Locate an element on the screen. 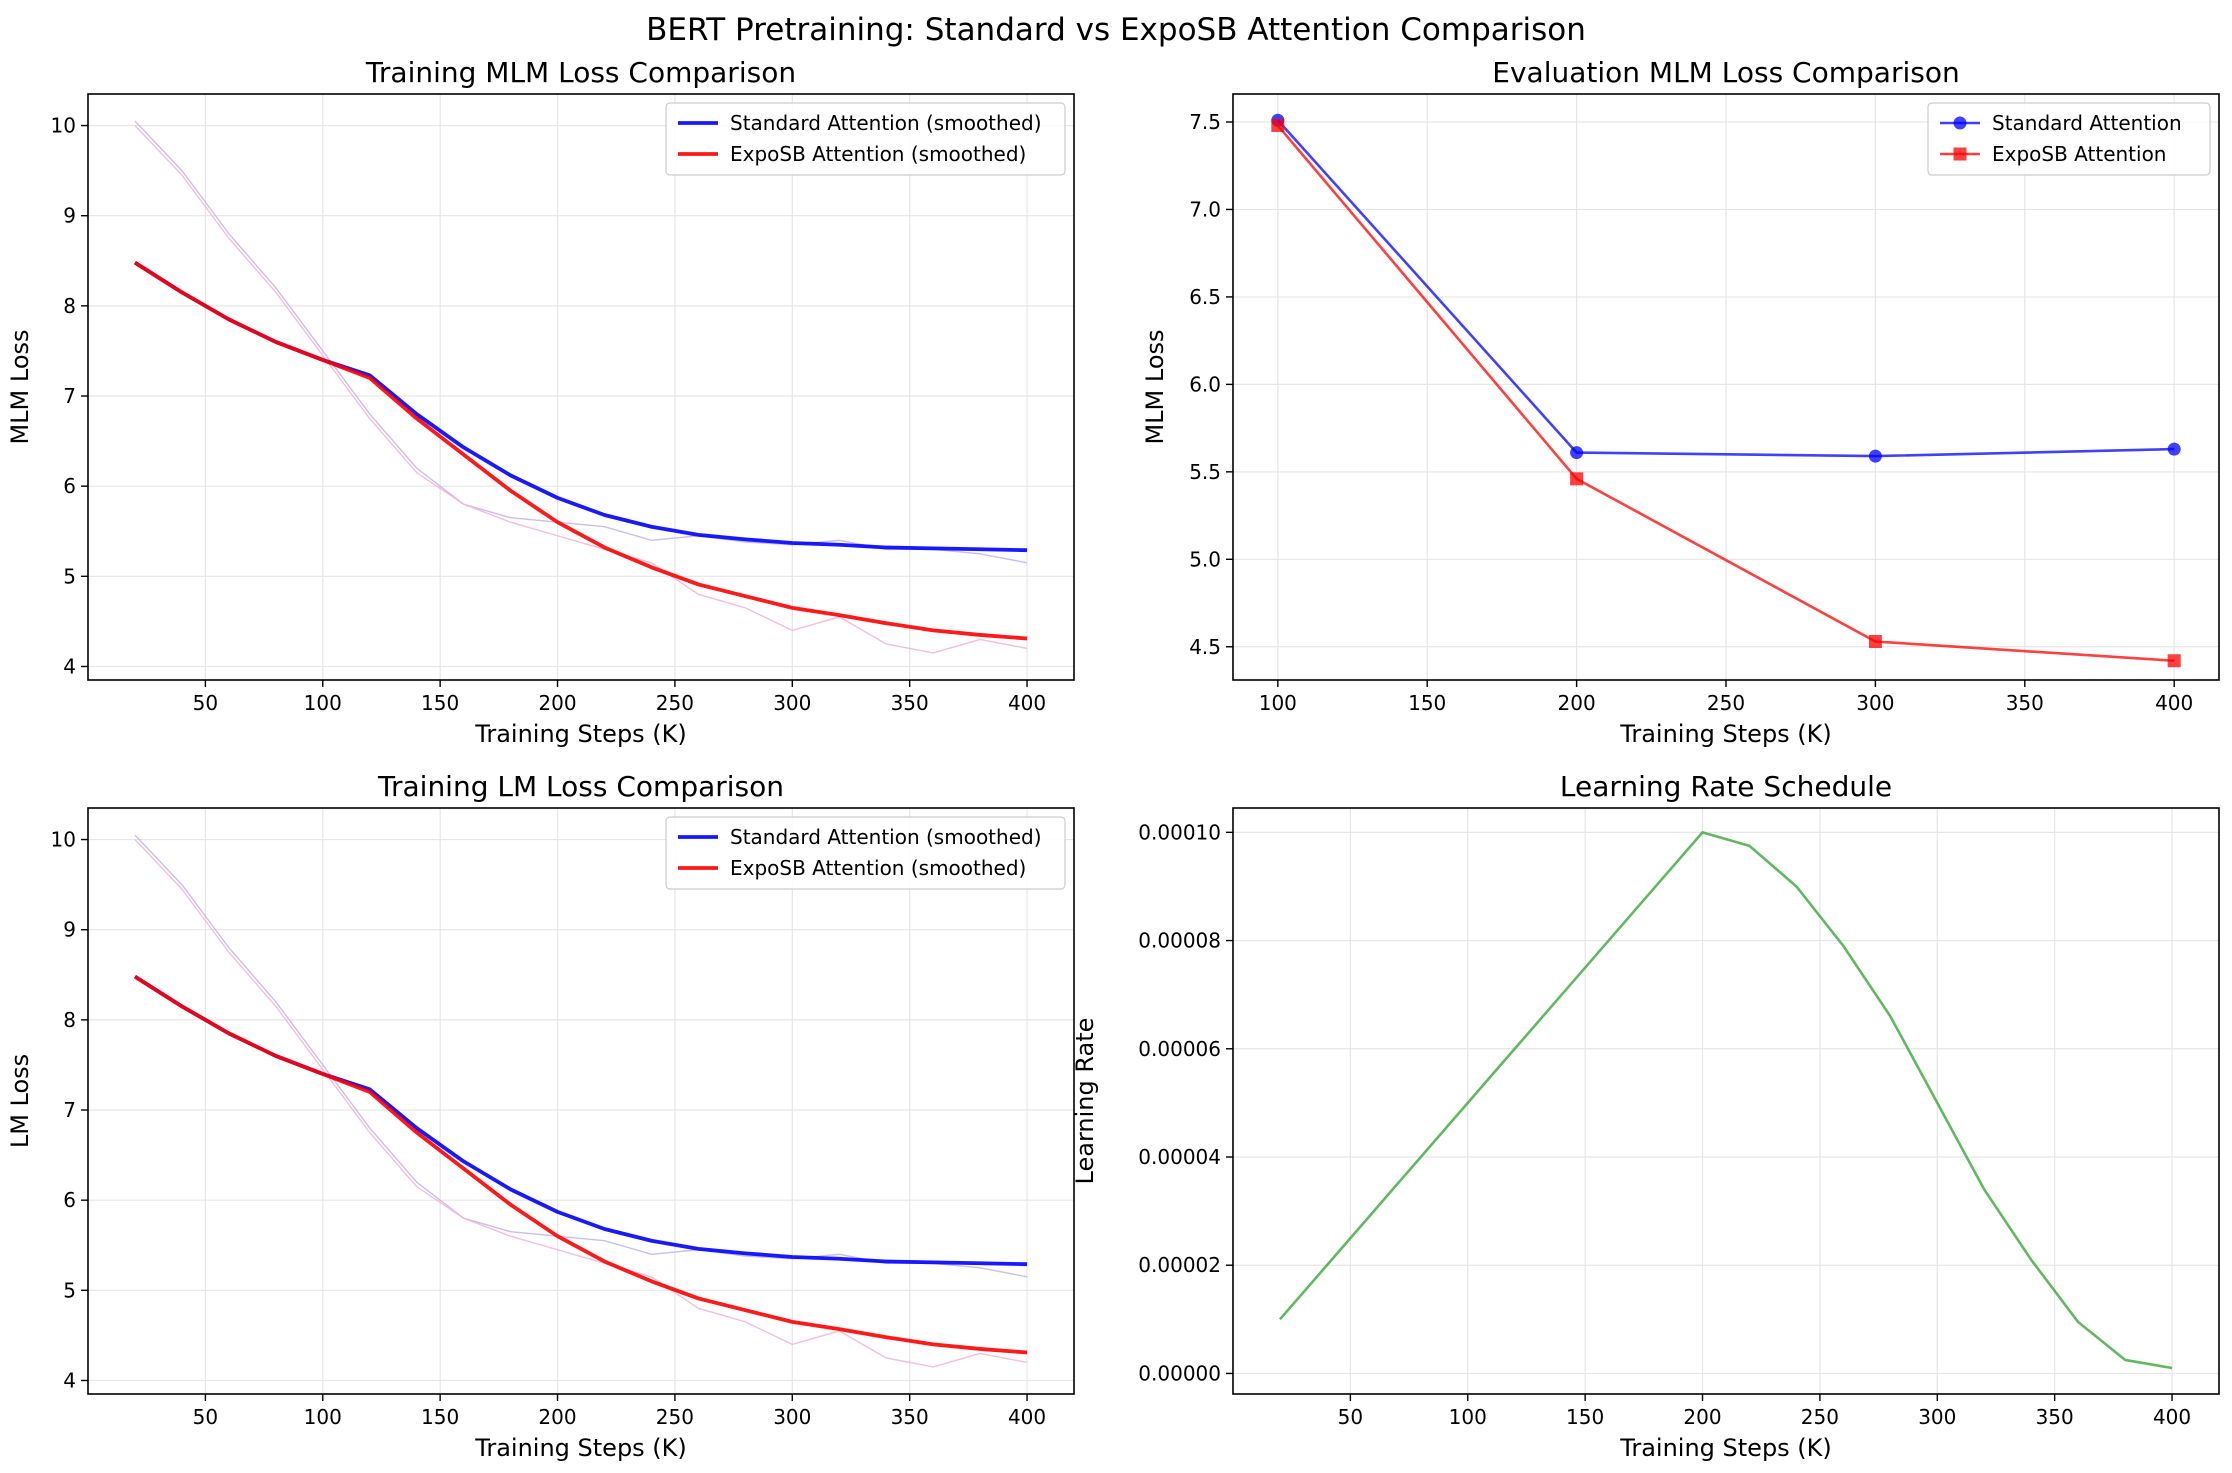  y-tick-label: 6.5 is located at coordinates (1205, 297).